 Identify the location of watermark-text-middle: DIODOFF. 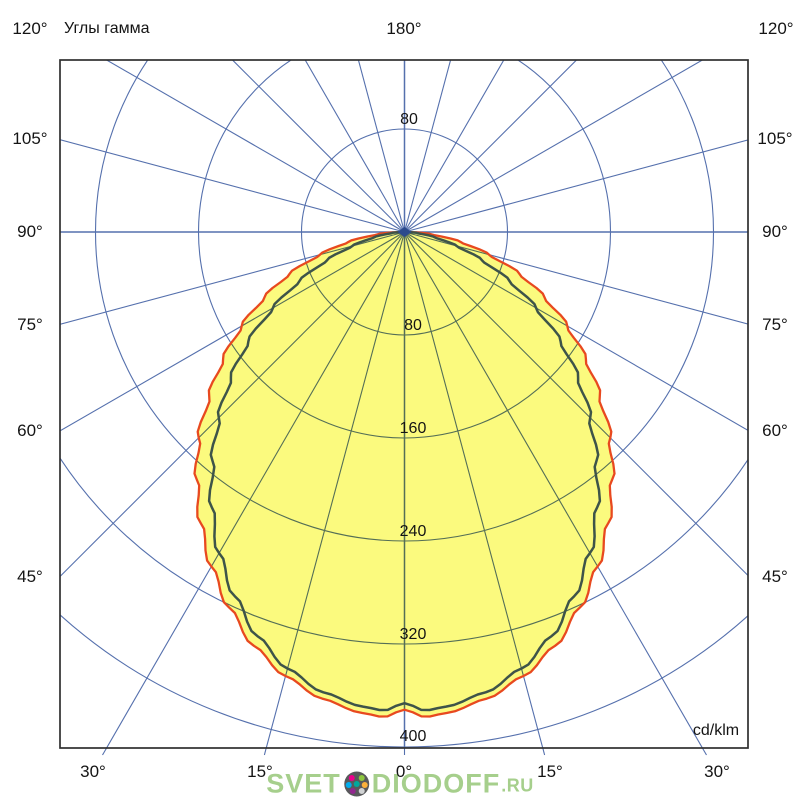
(436, 783).